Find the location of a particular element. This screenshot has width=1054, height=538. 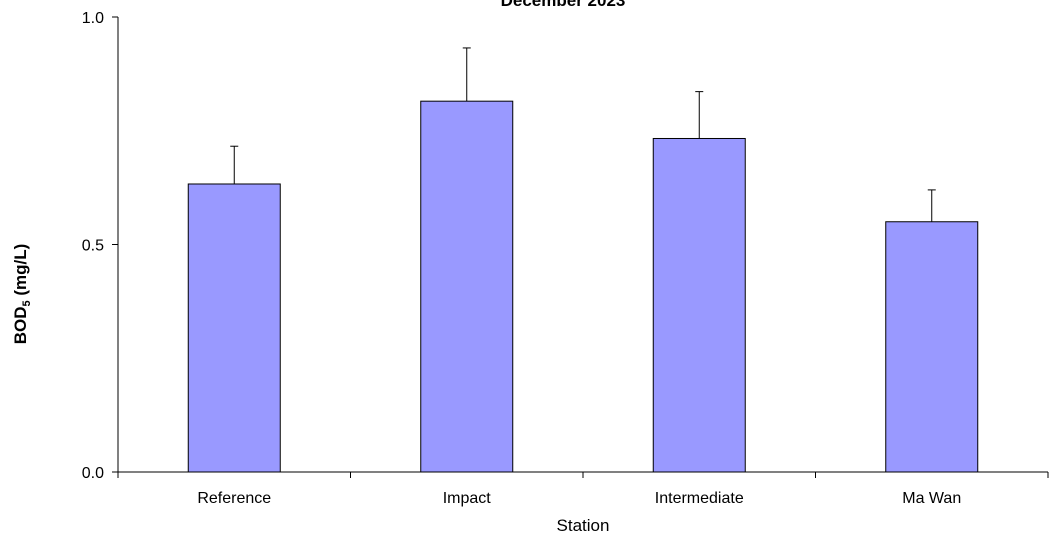

x-axis-title: Station is located at coordinates (583, 525).